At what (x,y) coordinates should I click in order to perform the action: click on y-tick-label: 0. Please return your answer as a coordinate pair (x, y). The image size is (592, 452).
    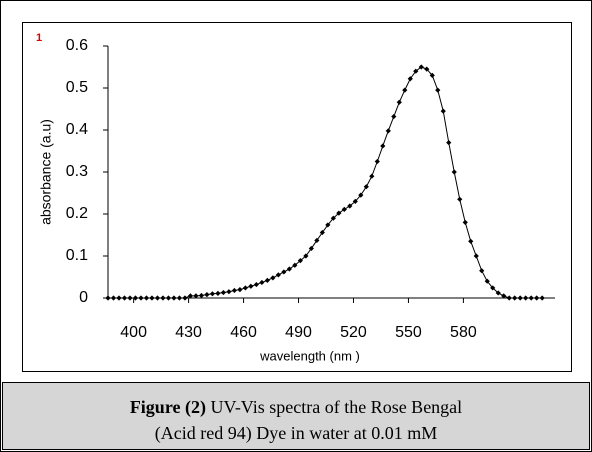
    Looking at the image, I should click on (83, 297).